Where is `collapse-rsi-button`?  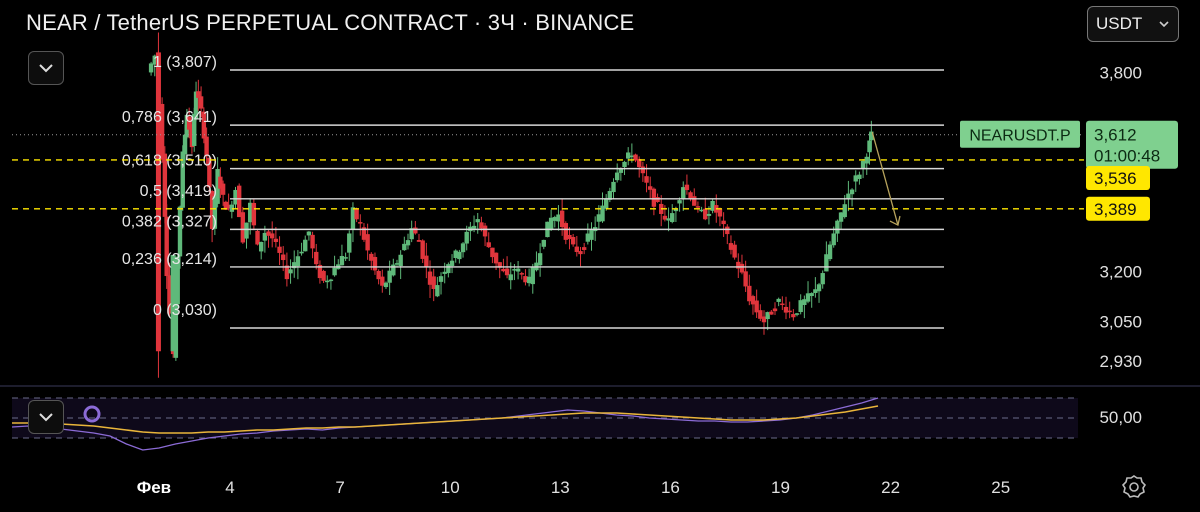 collapse-rsi-button is located at coordinates (46, 417).